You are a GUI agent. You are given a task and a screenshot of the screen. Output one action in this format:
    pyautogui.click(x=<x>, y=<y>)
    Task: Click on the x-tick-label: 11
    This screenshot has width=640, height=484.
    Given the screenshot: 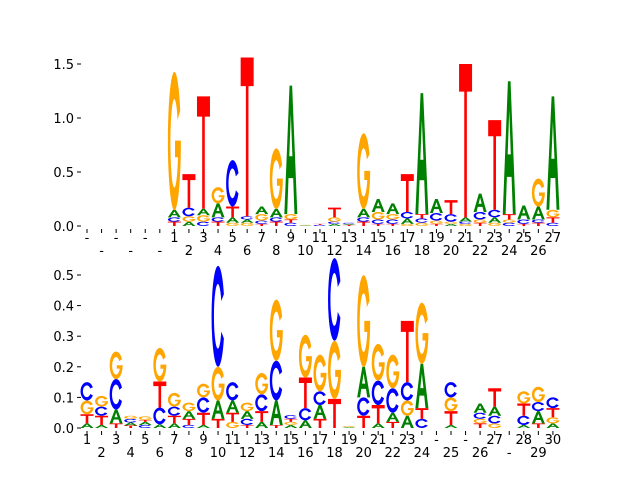 What is the action you would take?
    pyautogui.click(x=232, y=440)
    